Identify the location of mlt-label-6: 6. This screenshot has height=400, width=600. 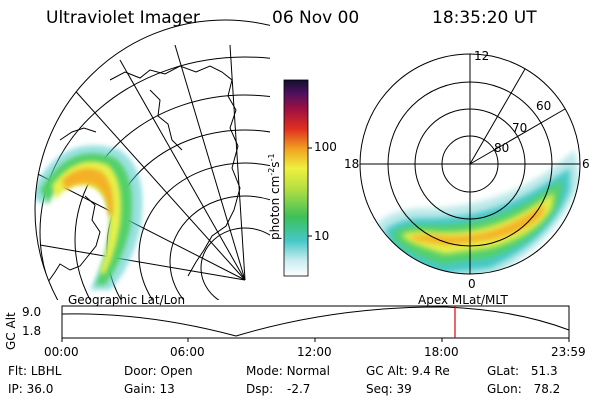
(586, 164).